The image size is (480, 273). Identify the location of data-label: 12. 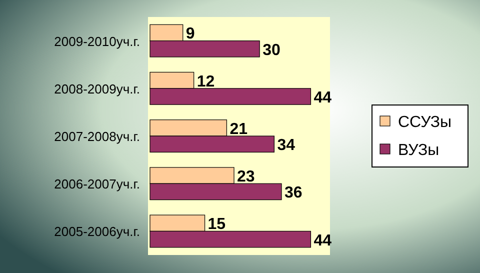
(205, 81).